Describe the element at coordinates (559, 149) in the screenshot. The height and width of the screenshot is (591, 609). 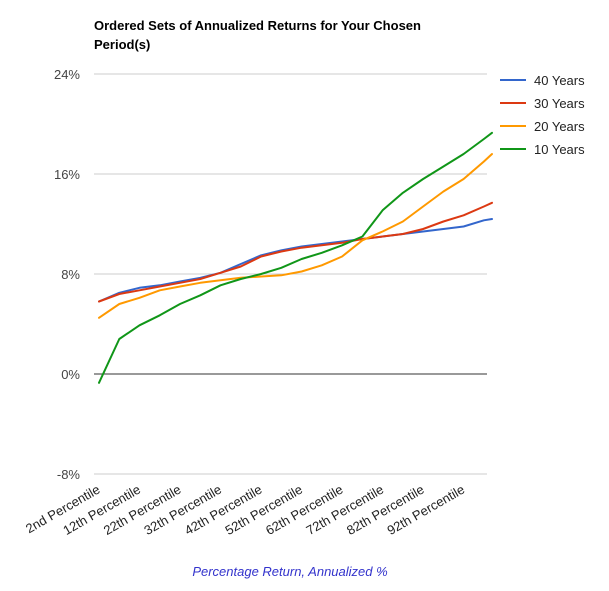
I see `legend-label: 10 Years` at that location.